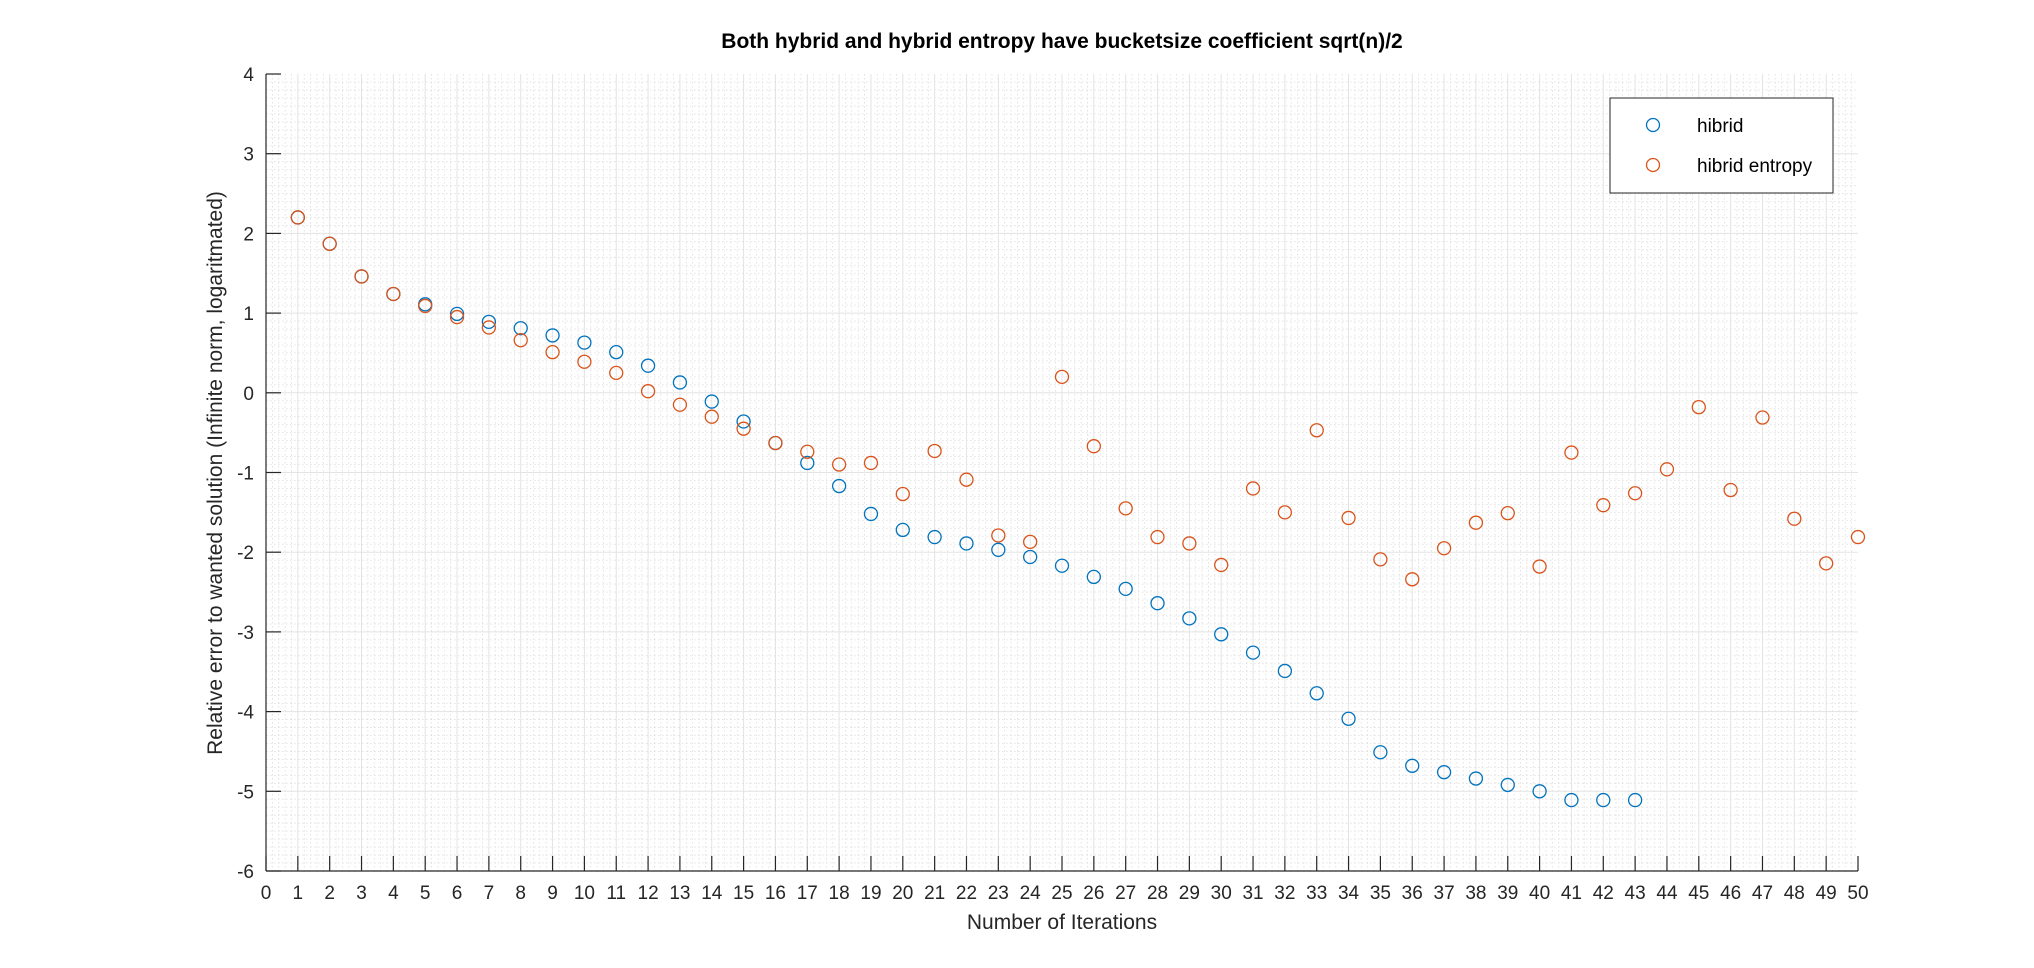  What do you see at coordinates (248, 155) in the screenshot?
I see `y-tick-label: 3` at bounding box center [248, 155].